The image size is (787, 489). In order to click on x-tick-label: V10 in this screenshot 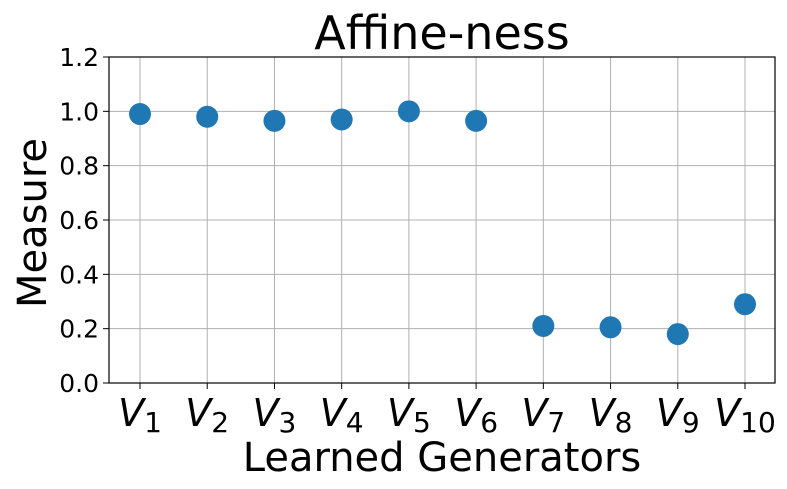, I will do `click(745, 415)`.